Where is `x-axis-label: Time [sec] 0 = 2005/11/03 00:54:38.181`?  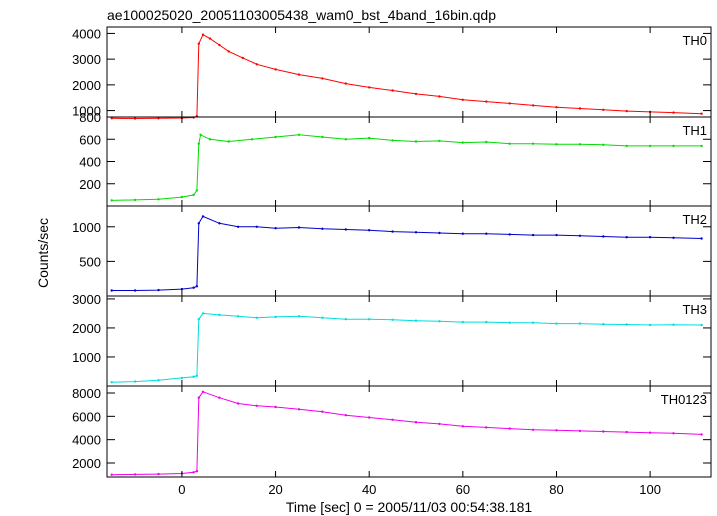
x-axis-label: Time [sec] 0 = 2005/11/03 00:54:38.181 is located at coordinates (409, 507).